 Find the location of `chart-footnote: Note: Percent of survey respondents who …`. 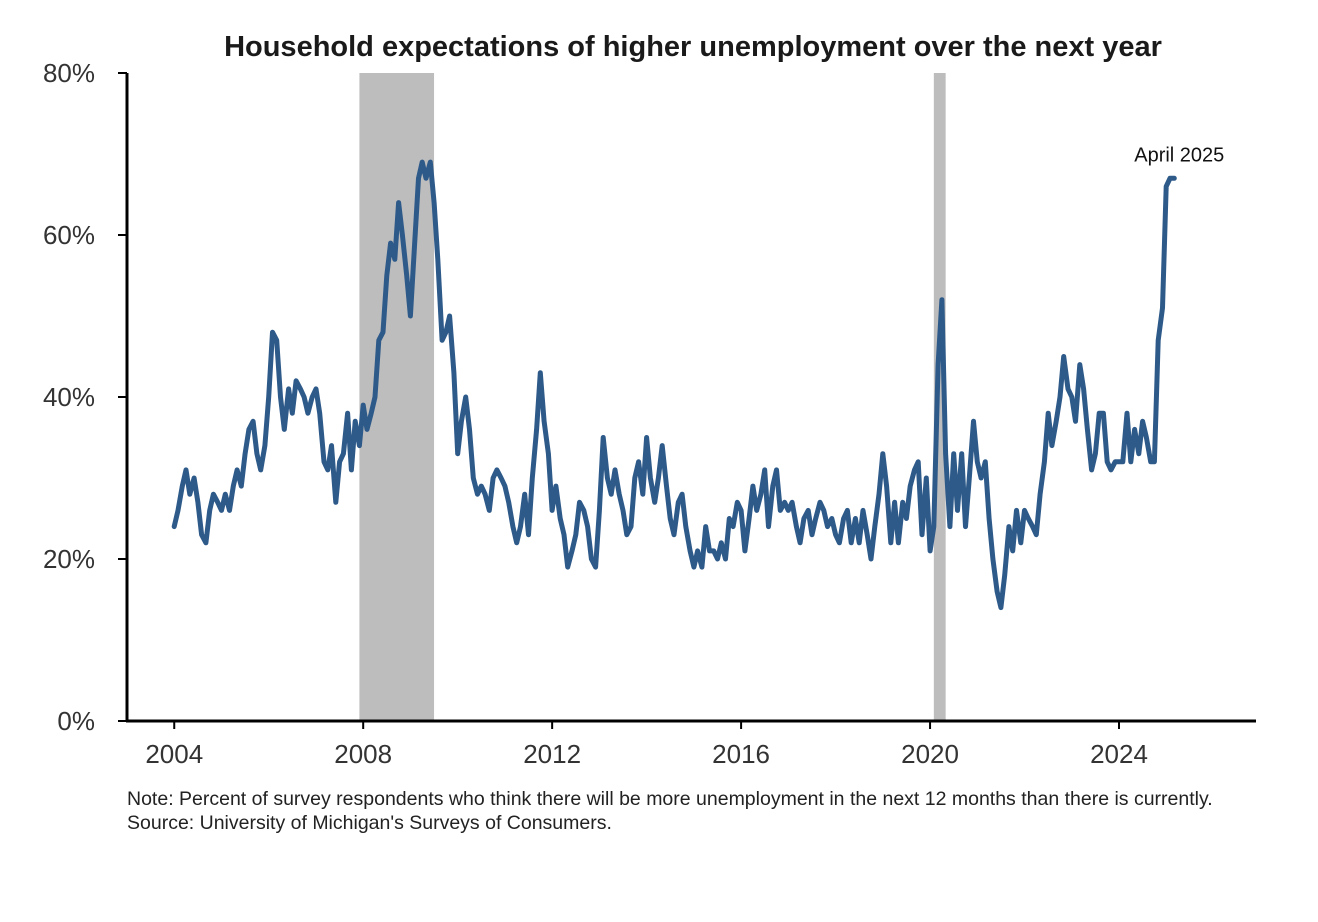

chart-footnote: Note: Percent of survey respondents who … is located at coordinates (702, 811).